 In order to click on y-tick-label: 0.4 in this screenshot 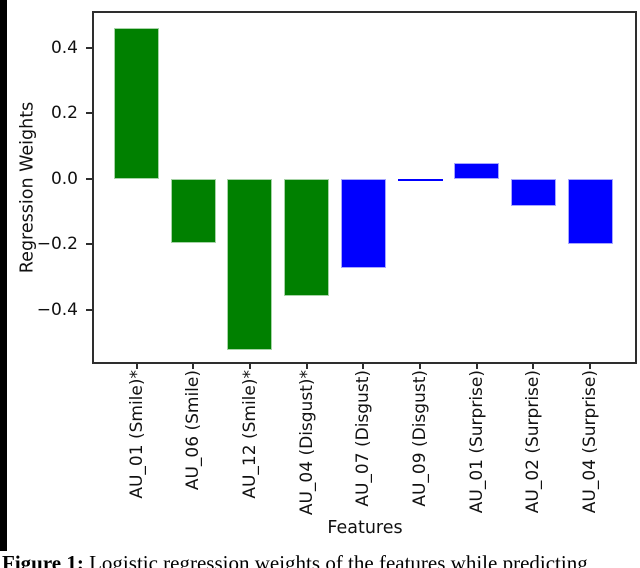, I will do `click(64, 47)`.